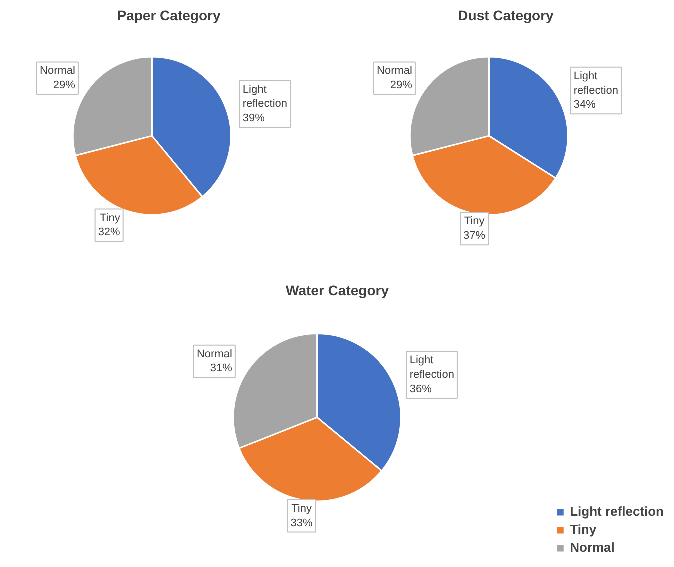  I want to click on data-label: 32%, so click(109, 232).